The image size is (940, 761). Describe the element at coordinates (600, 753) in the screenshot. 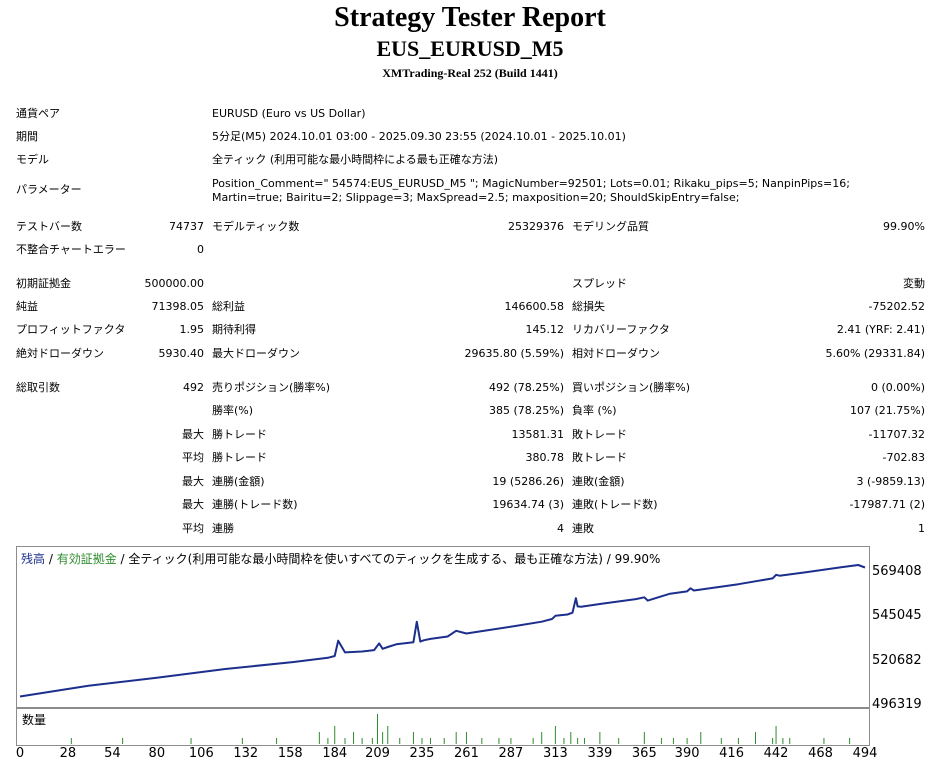

I see `x-tick-label: 339` at that location.